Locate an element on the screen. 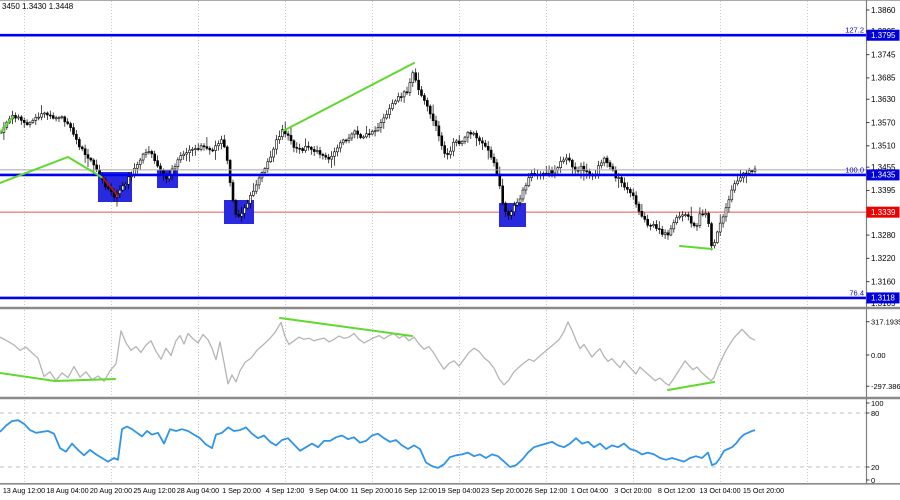  stoch-line is located at coordinates (378, 444).